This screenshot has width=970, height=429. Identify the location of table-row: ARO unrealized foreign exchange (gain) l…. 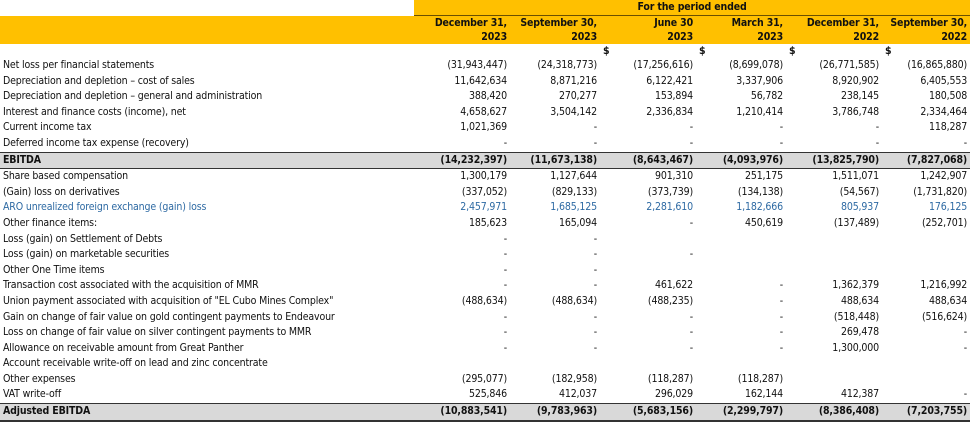
(485, 208).